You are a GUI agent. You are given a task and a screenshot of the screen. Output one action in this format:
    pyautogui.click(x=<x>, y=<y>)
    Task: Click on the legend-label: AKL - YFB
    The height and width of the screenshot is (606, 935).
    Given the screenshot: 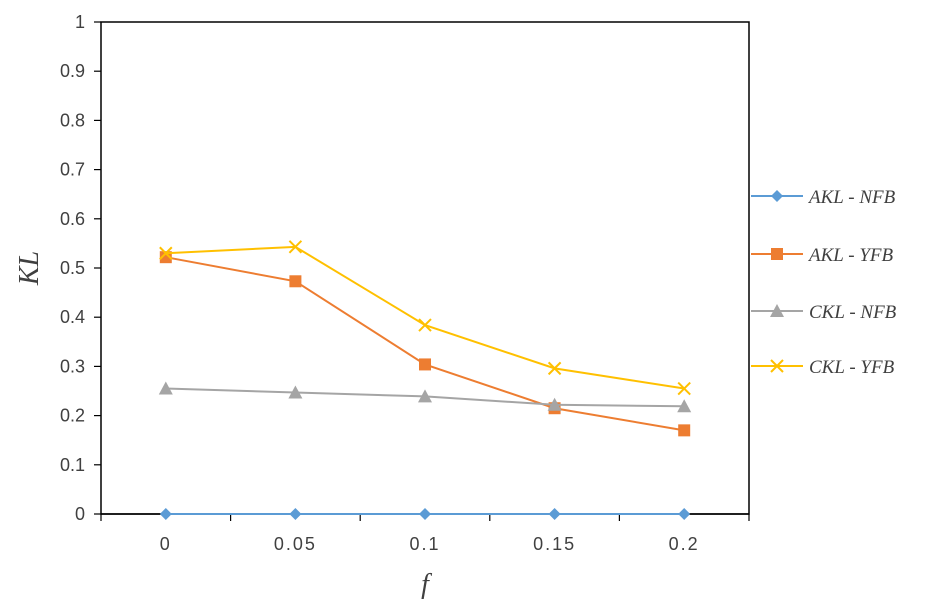 What is the action you would take?
    pyautogui.click(x=850, y=255)
    